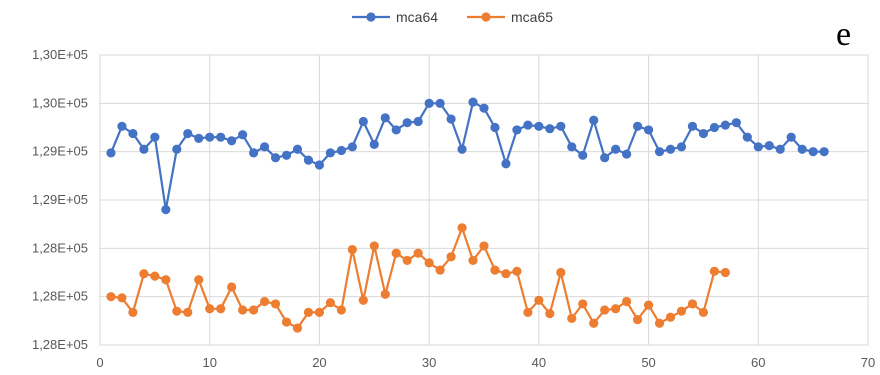 The image size is (880, 375). Describe the element at coordinates (532, 17) in the screenshot. I see `legend-label: mca65` at that location.